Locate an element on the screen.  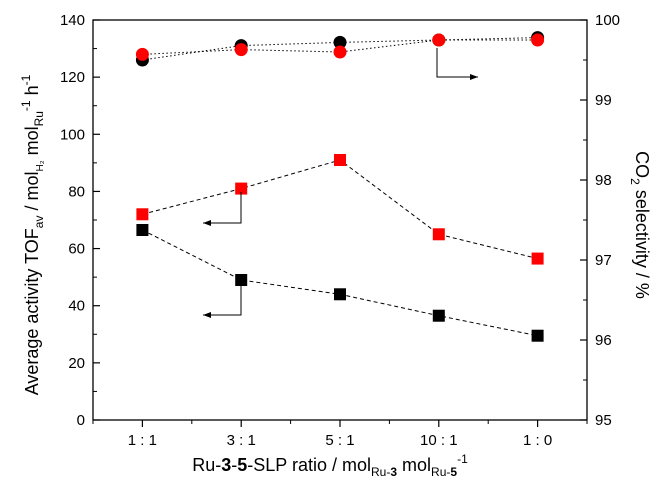
x-axis-label: Ru-3-5-SLP ratio / molRu-3 molRu-5-1 is located at coordinates (330, 465).